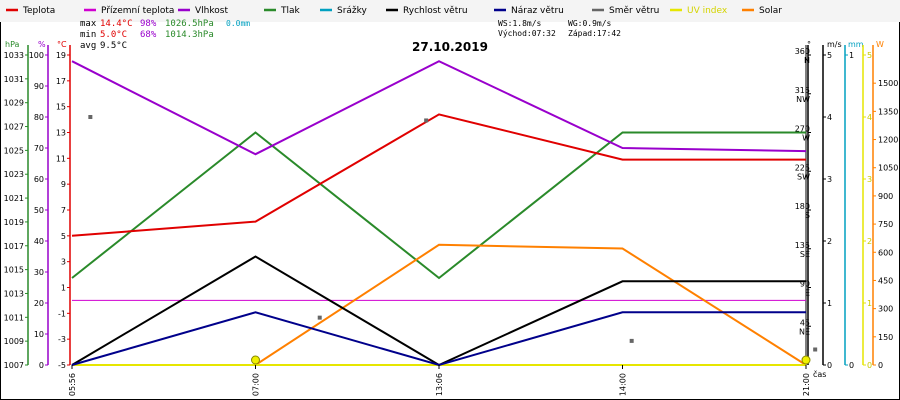  I want to click on sunset-time: Západ:17:42, so click(594, 33).